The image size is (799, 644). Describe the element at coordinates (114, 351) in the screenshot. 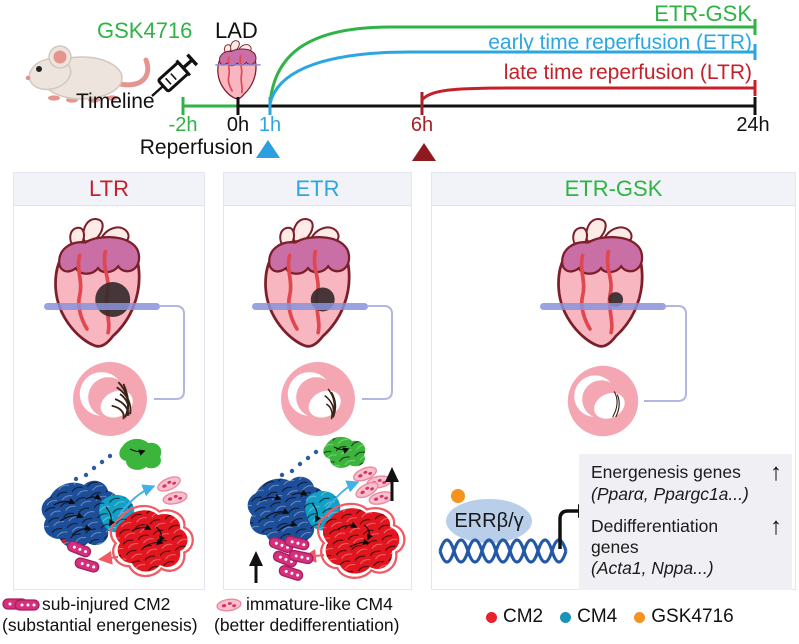

I see `ltr-section-band` at that location.